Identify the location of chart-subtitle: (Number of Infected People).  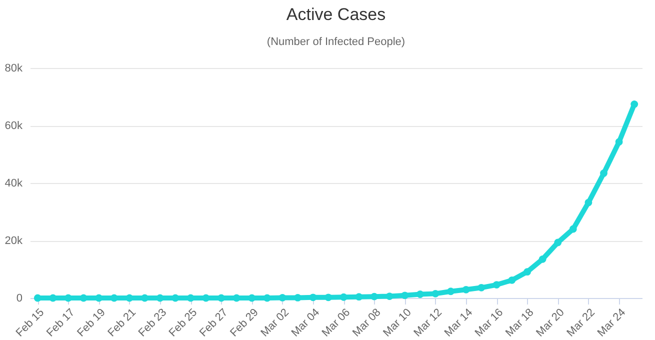
(336, 42).